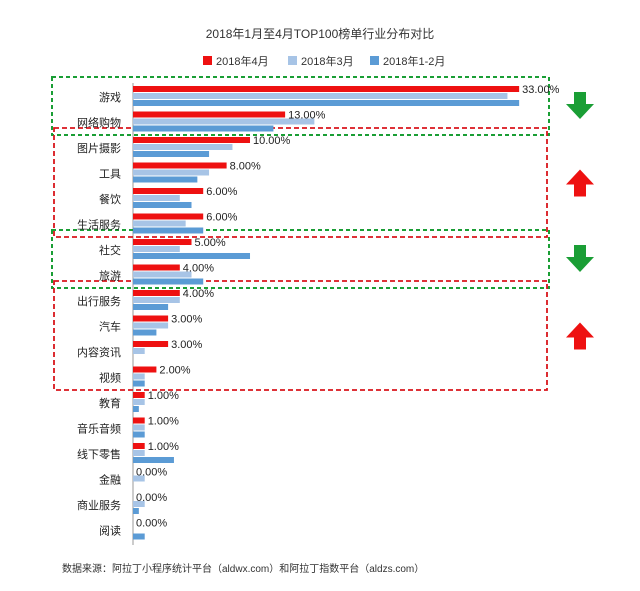  Describe the element at coordinates (110, 199) in the screenshot. I see `category-label: 餐饮` at that location.